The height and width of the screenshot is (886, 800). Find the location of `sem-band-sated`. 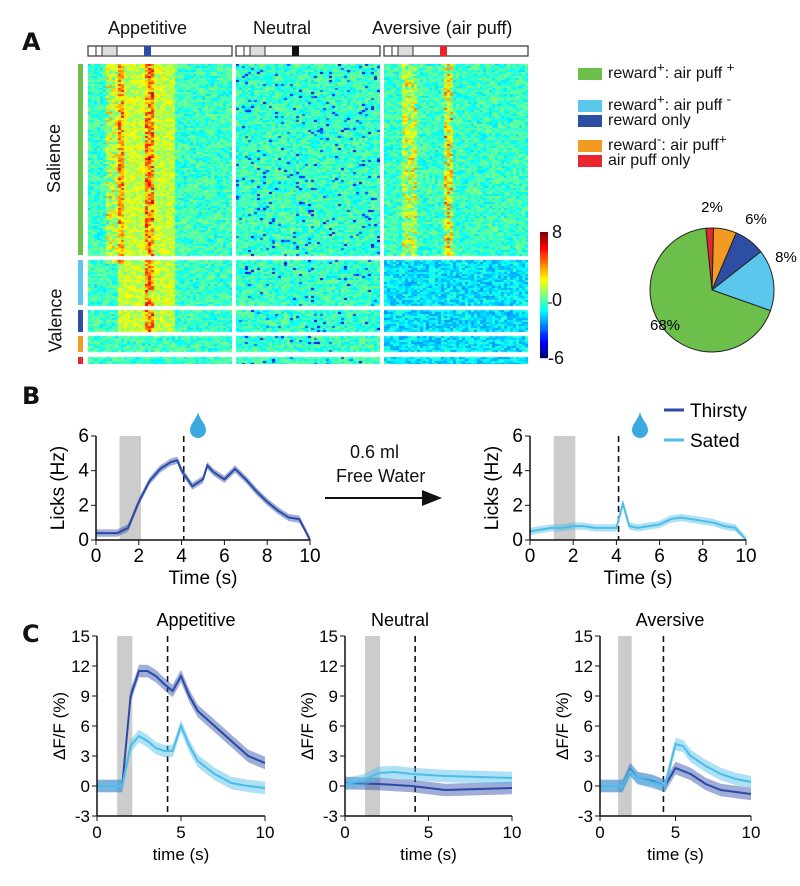

sem-band-sated is located at coordinates (181, 757).